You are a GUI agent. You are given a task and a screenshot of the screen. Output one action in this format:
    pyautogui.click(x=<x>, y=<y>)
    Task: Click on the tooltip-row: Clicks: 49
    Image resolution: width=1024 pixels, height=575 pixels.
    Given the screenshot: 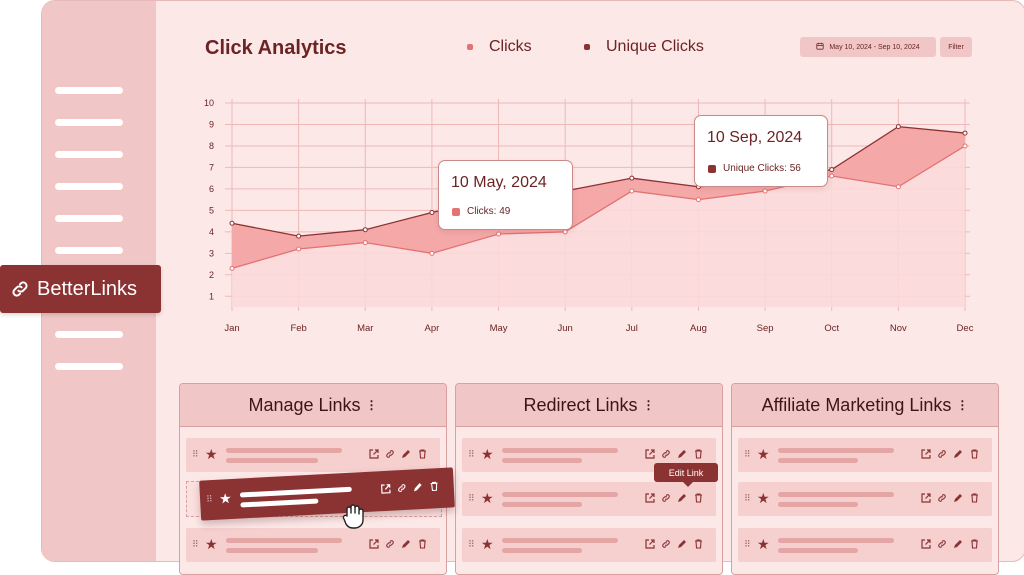 What is the action you would take?
    pyautogui.click(x=481, y=211)
    